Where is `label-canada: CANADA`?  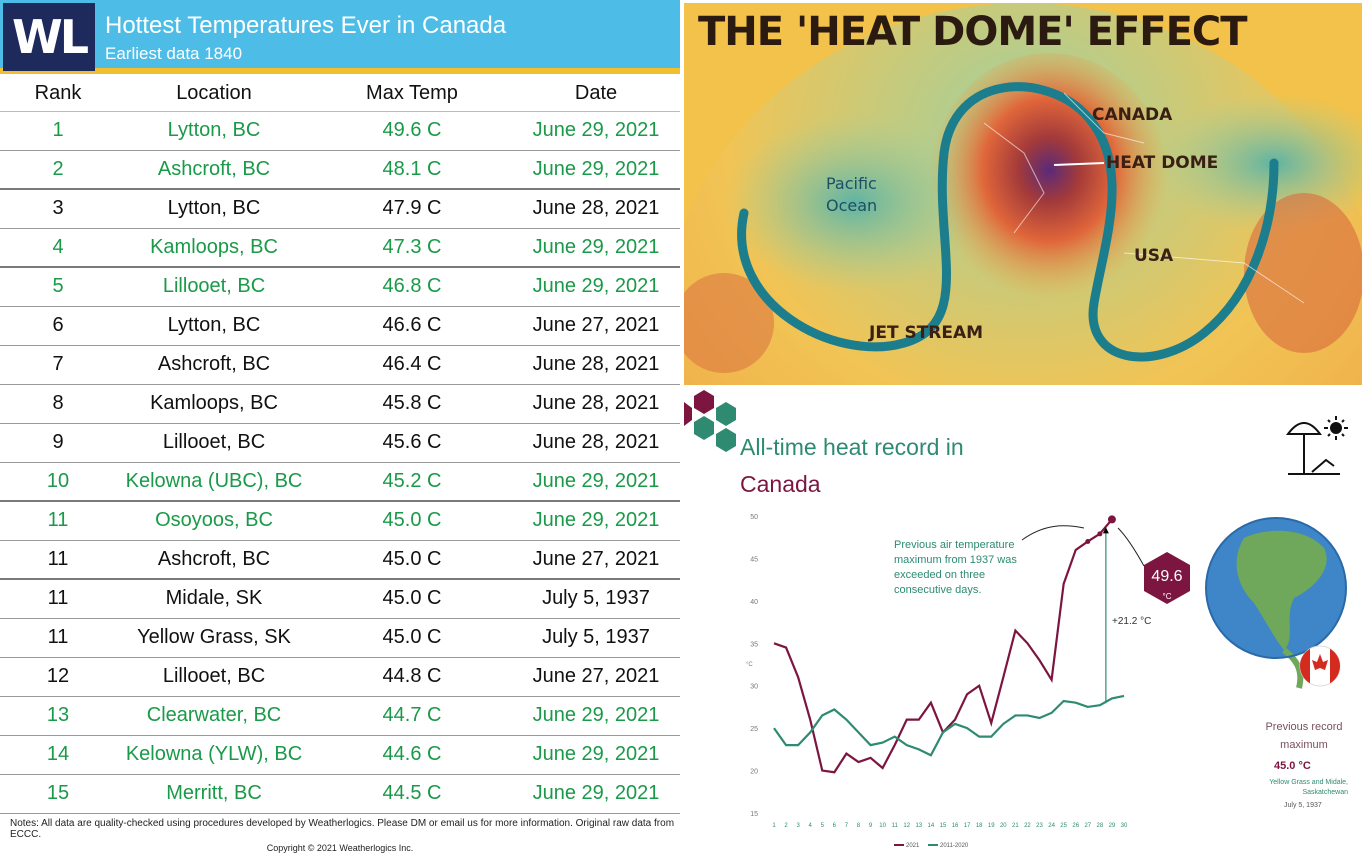 label-canada: CANADA is located at coordinates (1132, 115).